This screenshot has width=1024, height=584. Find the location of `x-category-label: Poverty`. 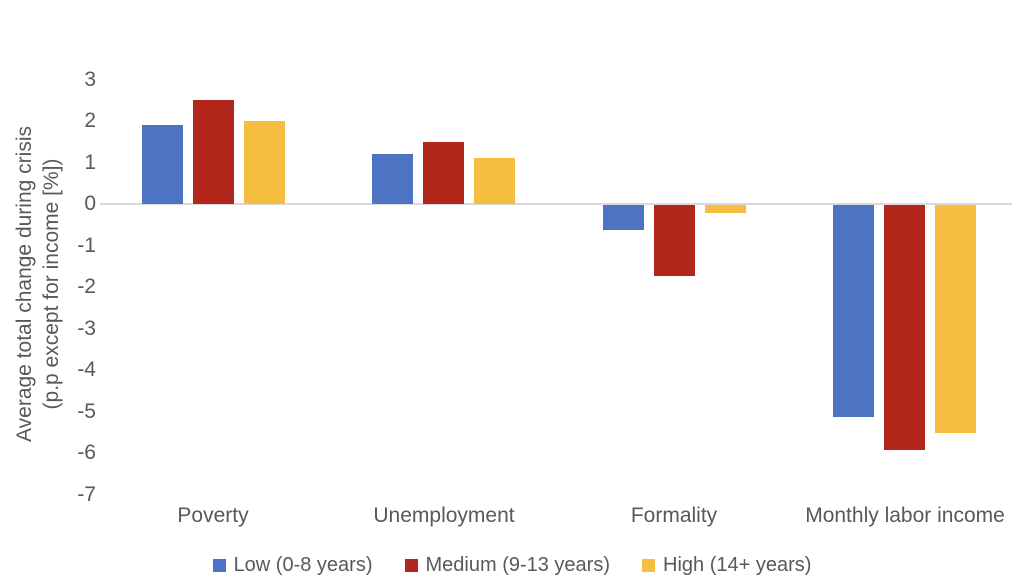

x-category-label: Poverty is located at coordinates (213, 515).